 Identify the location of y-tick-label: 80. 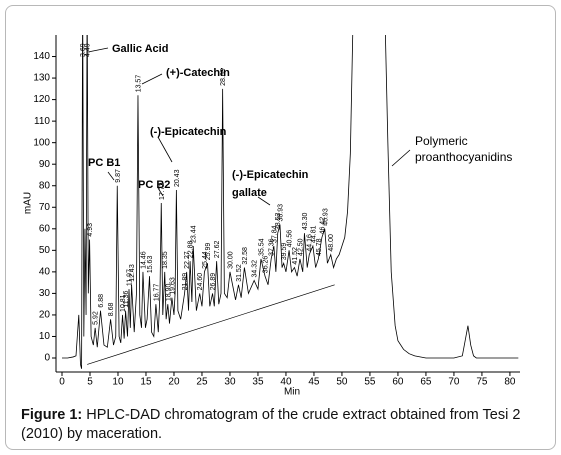
(45, 185).